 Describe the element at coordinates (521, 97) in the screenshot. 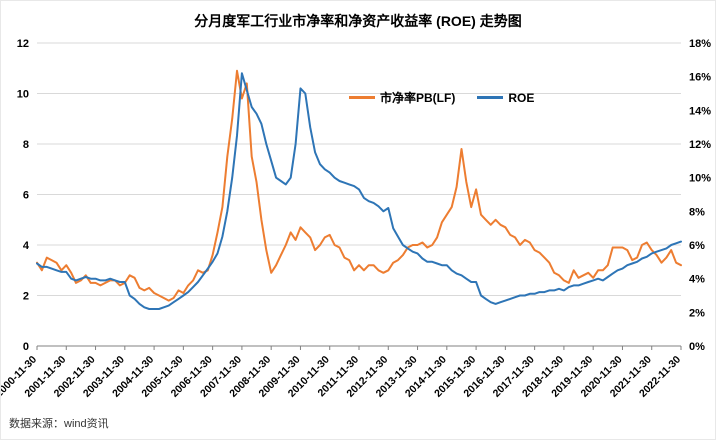

I see `legend-label-roe: ROE` at that location.